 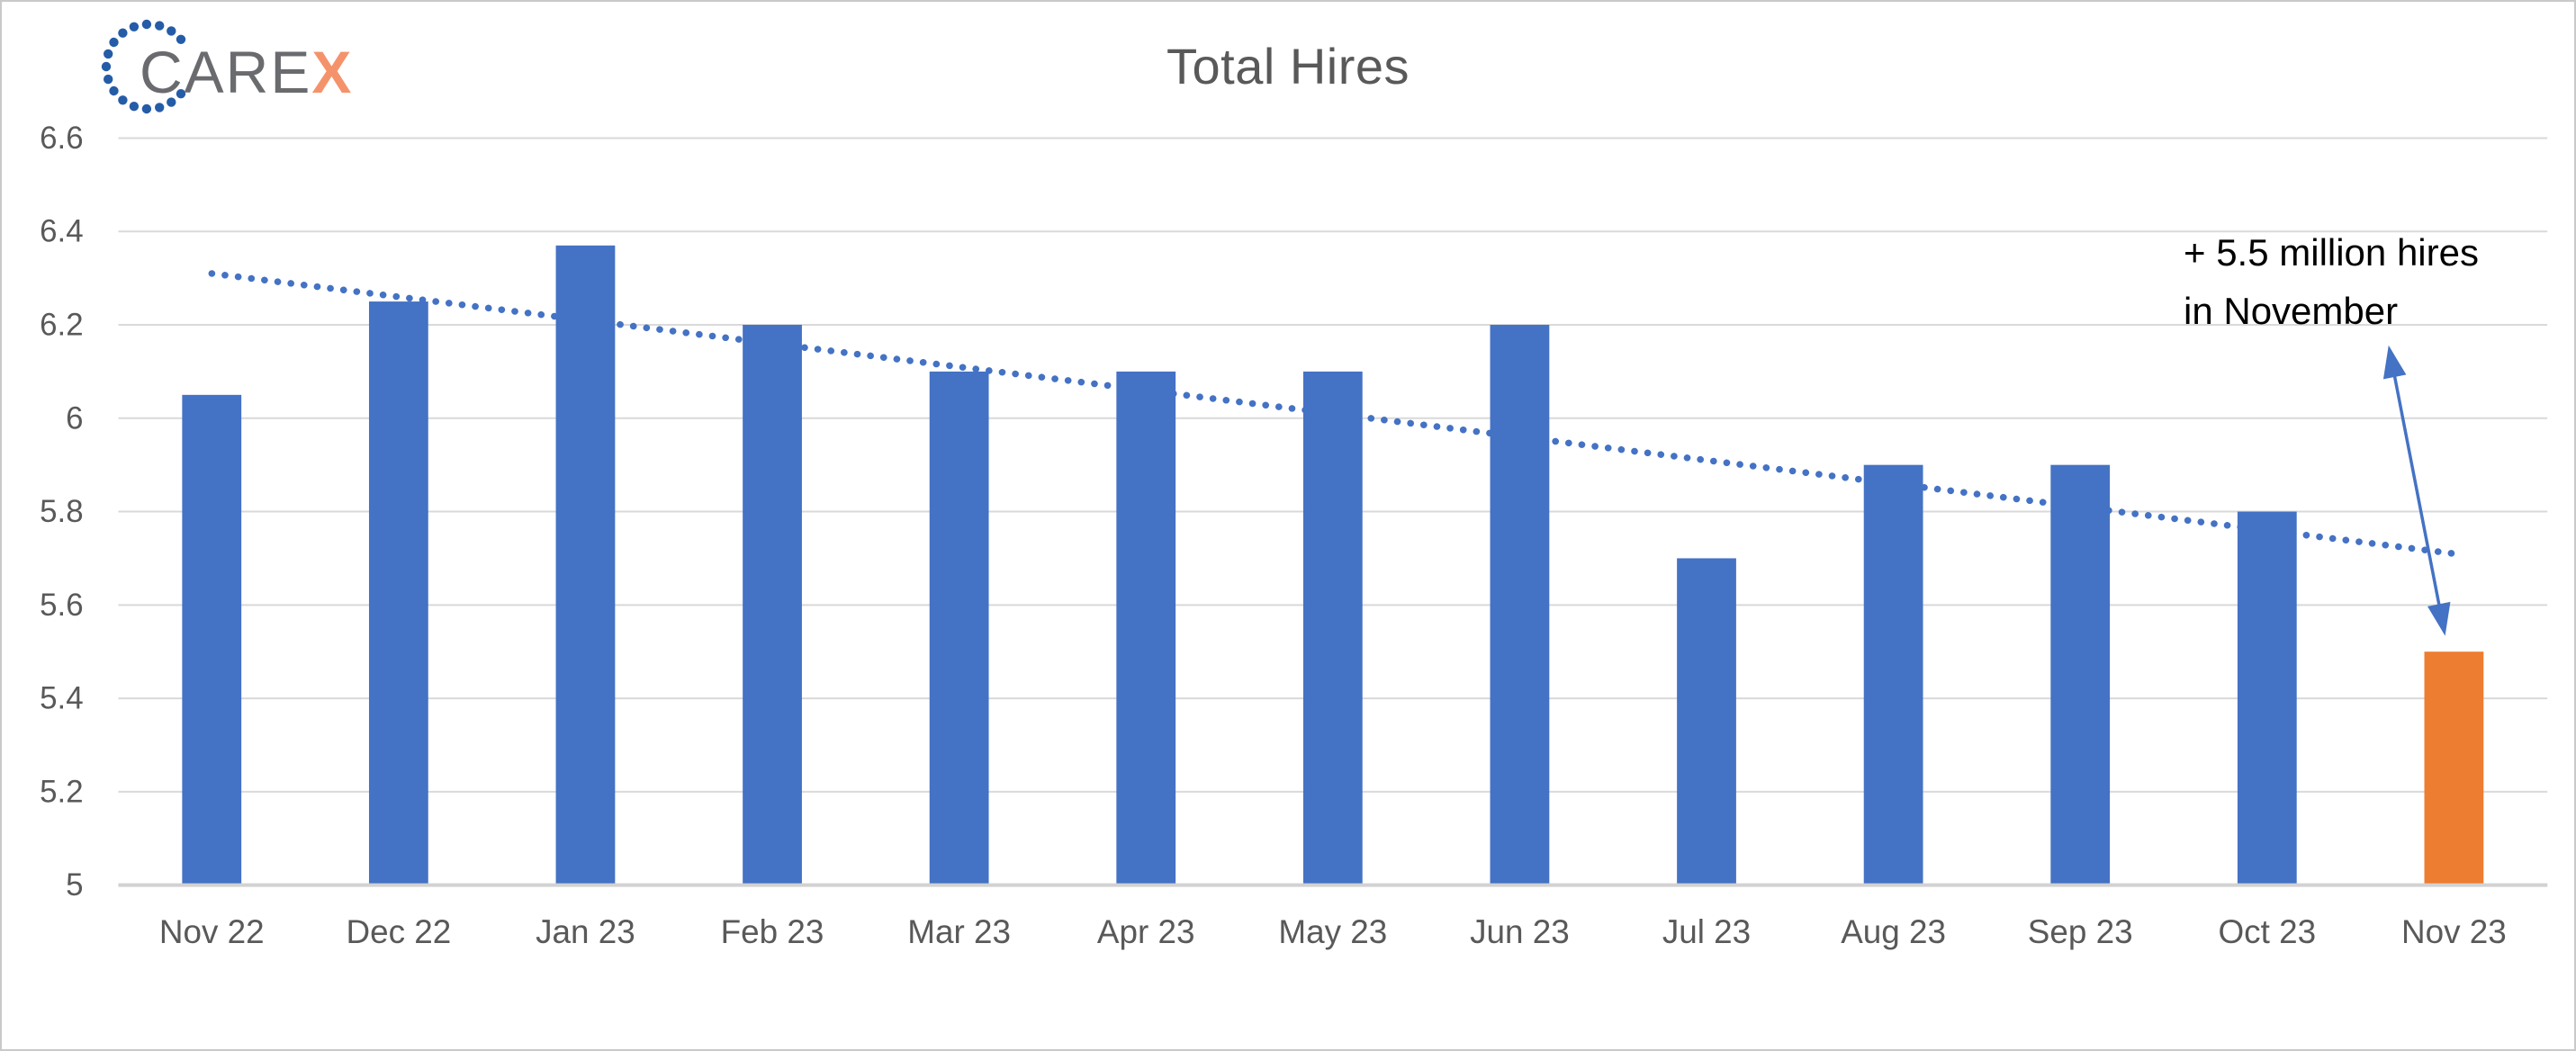 I want to click on y-tick-label: 6, so click(x=74, y=418).